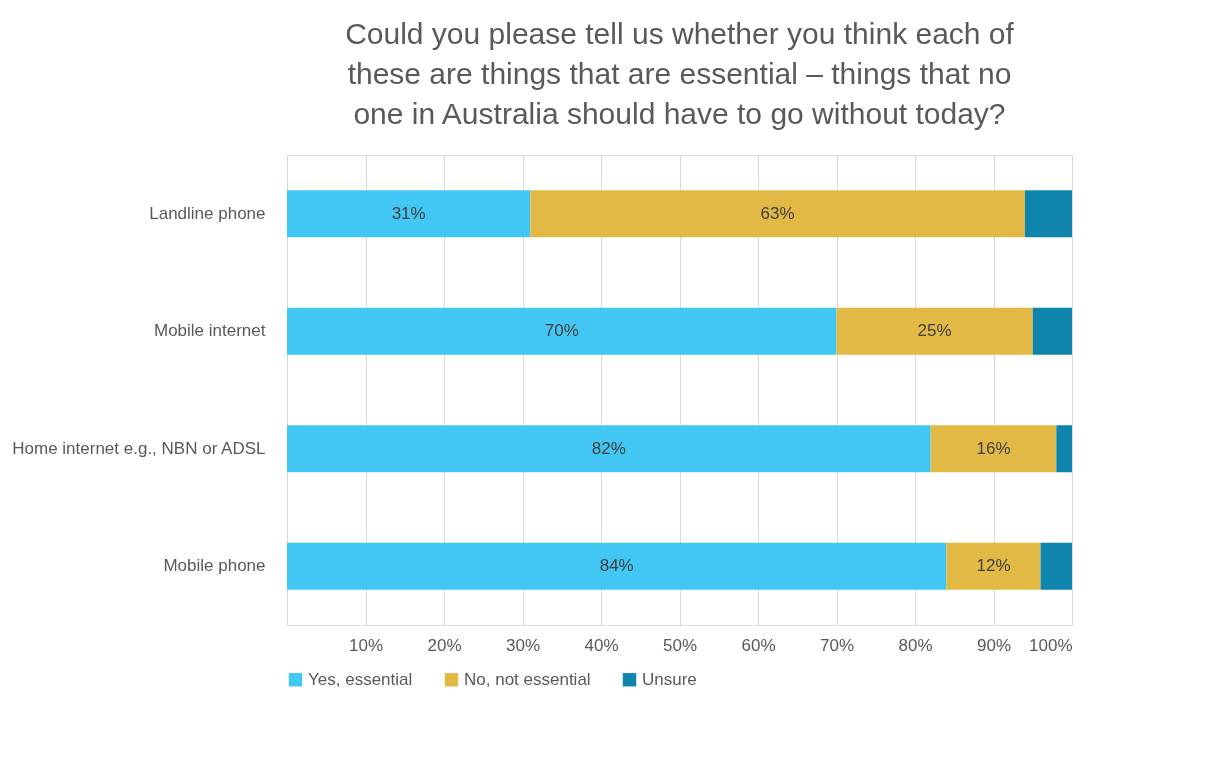  I want to click on data-label: 12%, so click(993, 566).